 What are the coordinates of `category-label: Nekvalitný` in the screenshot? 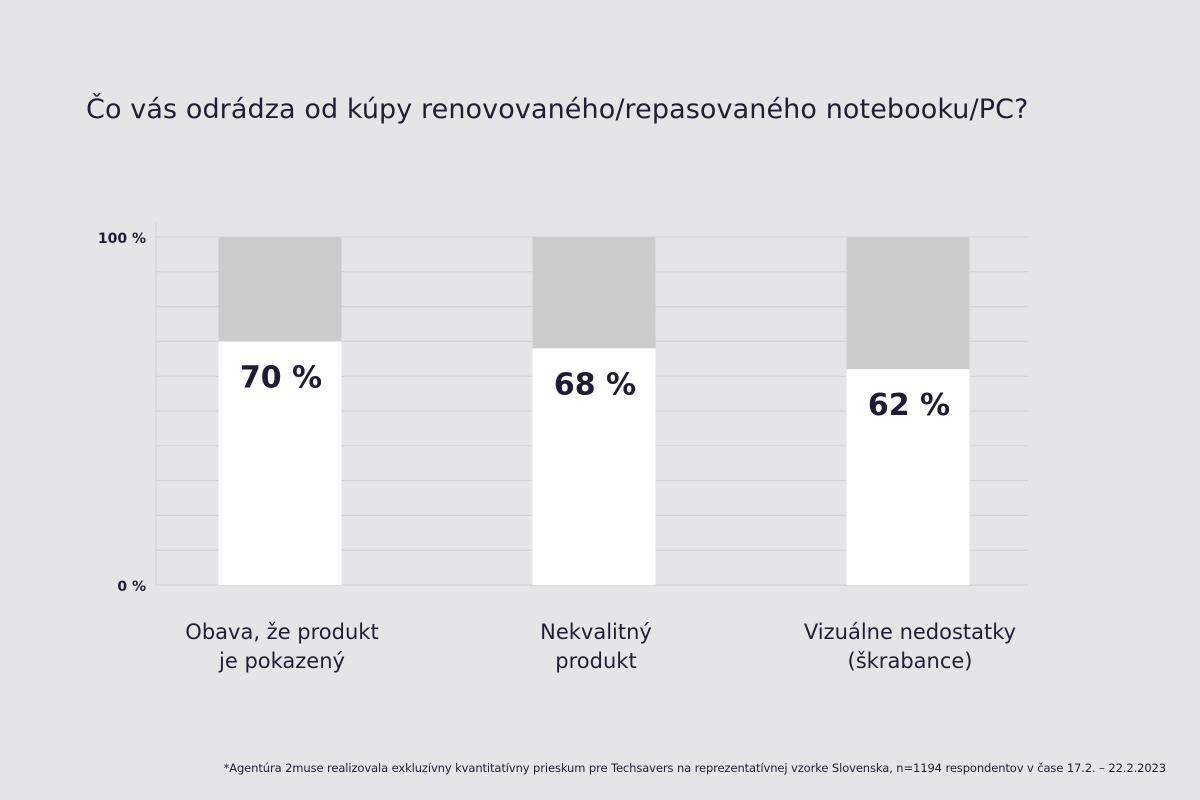 It's located at (596, 632).